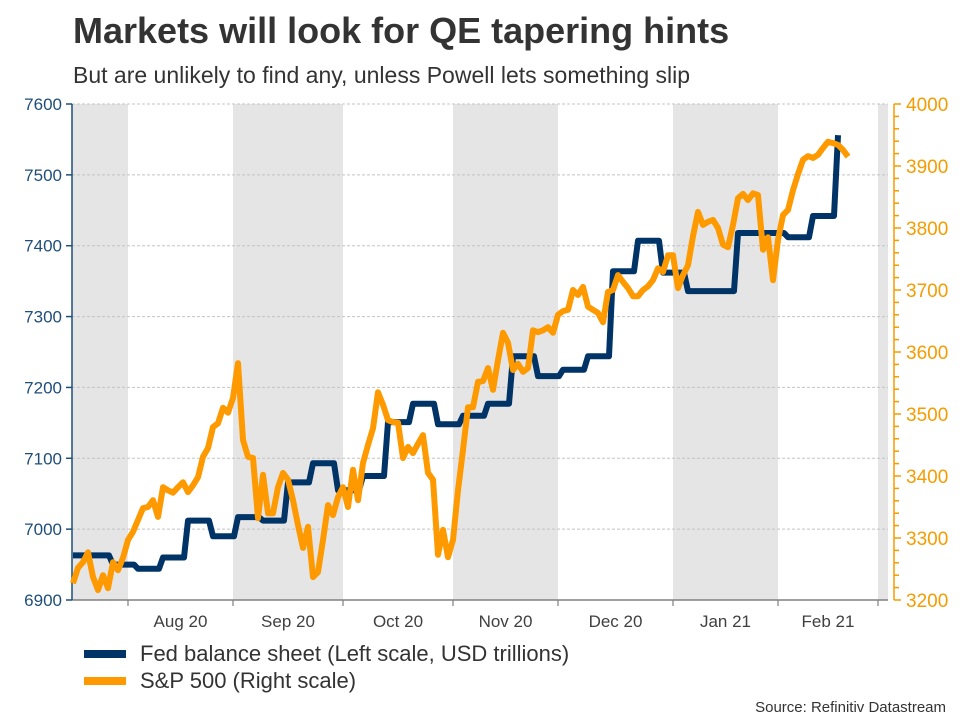 The width and height of the screenshot is (960, 720). I want to click on legend-label-sp500: S&P 500 (Right scale), so click(248, 680).